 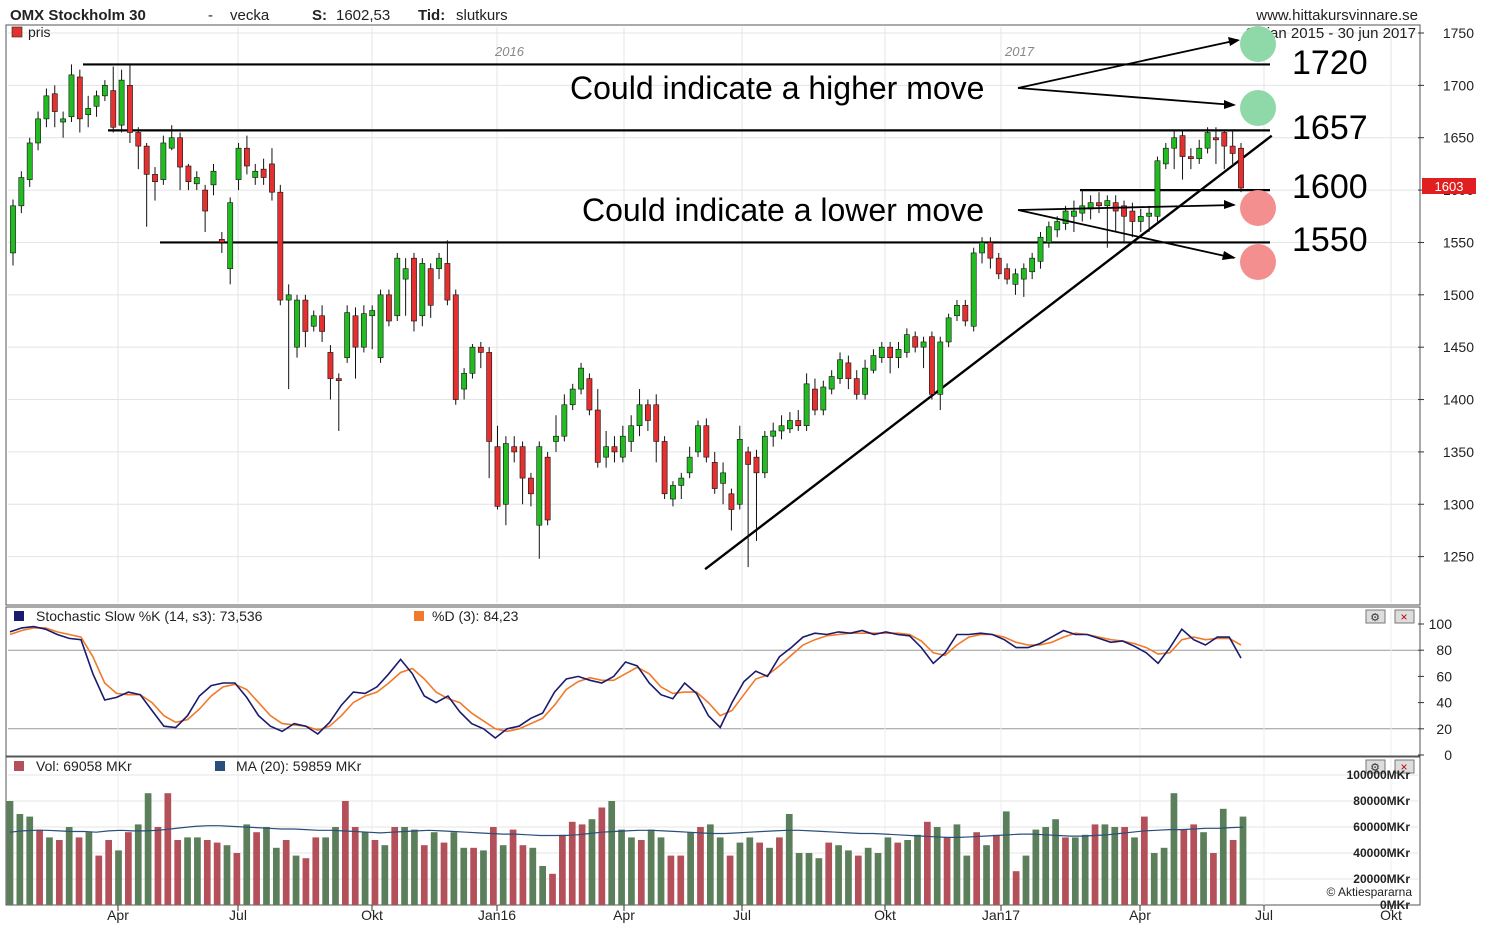 I want to click on vol-settings-glyph: ⚙, so click(x=1375, y=768).